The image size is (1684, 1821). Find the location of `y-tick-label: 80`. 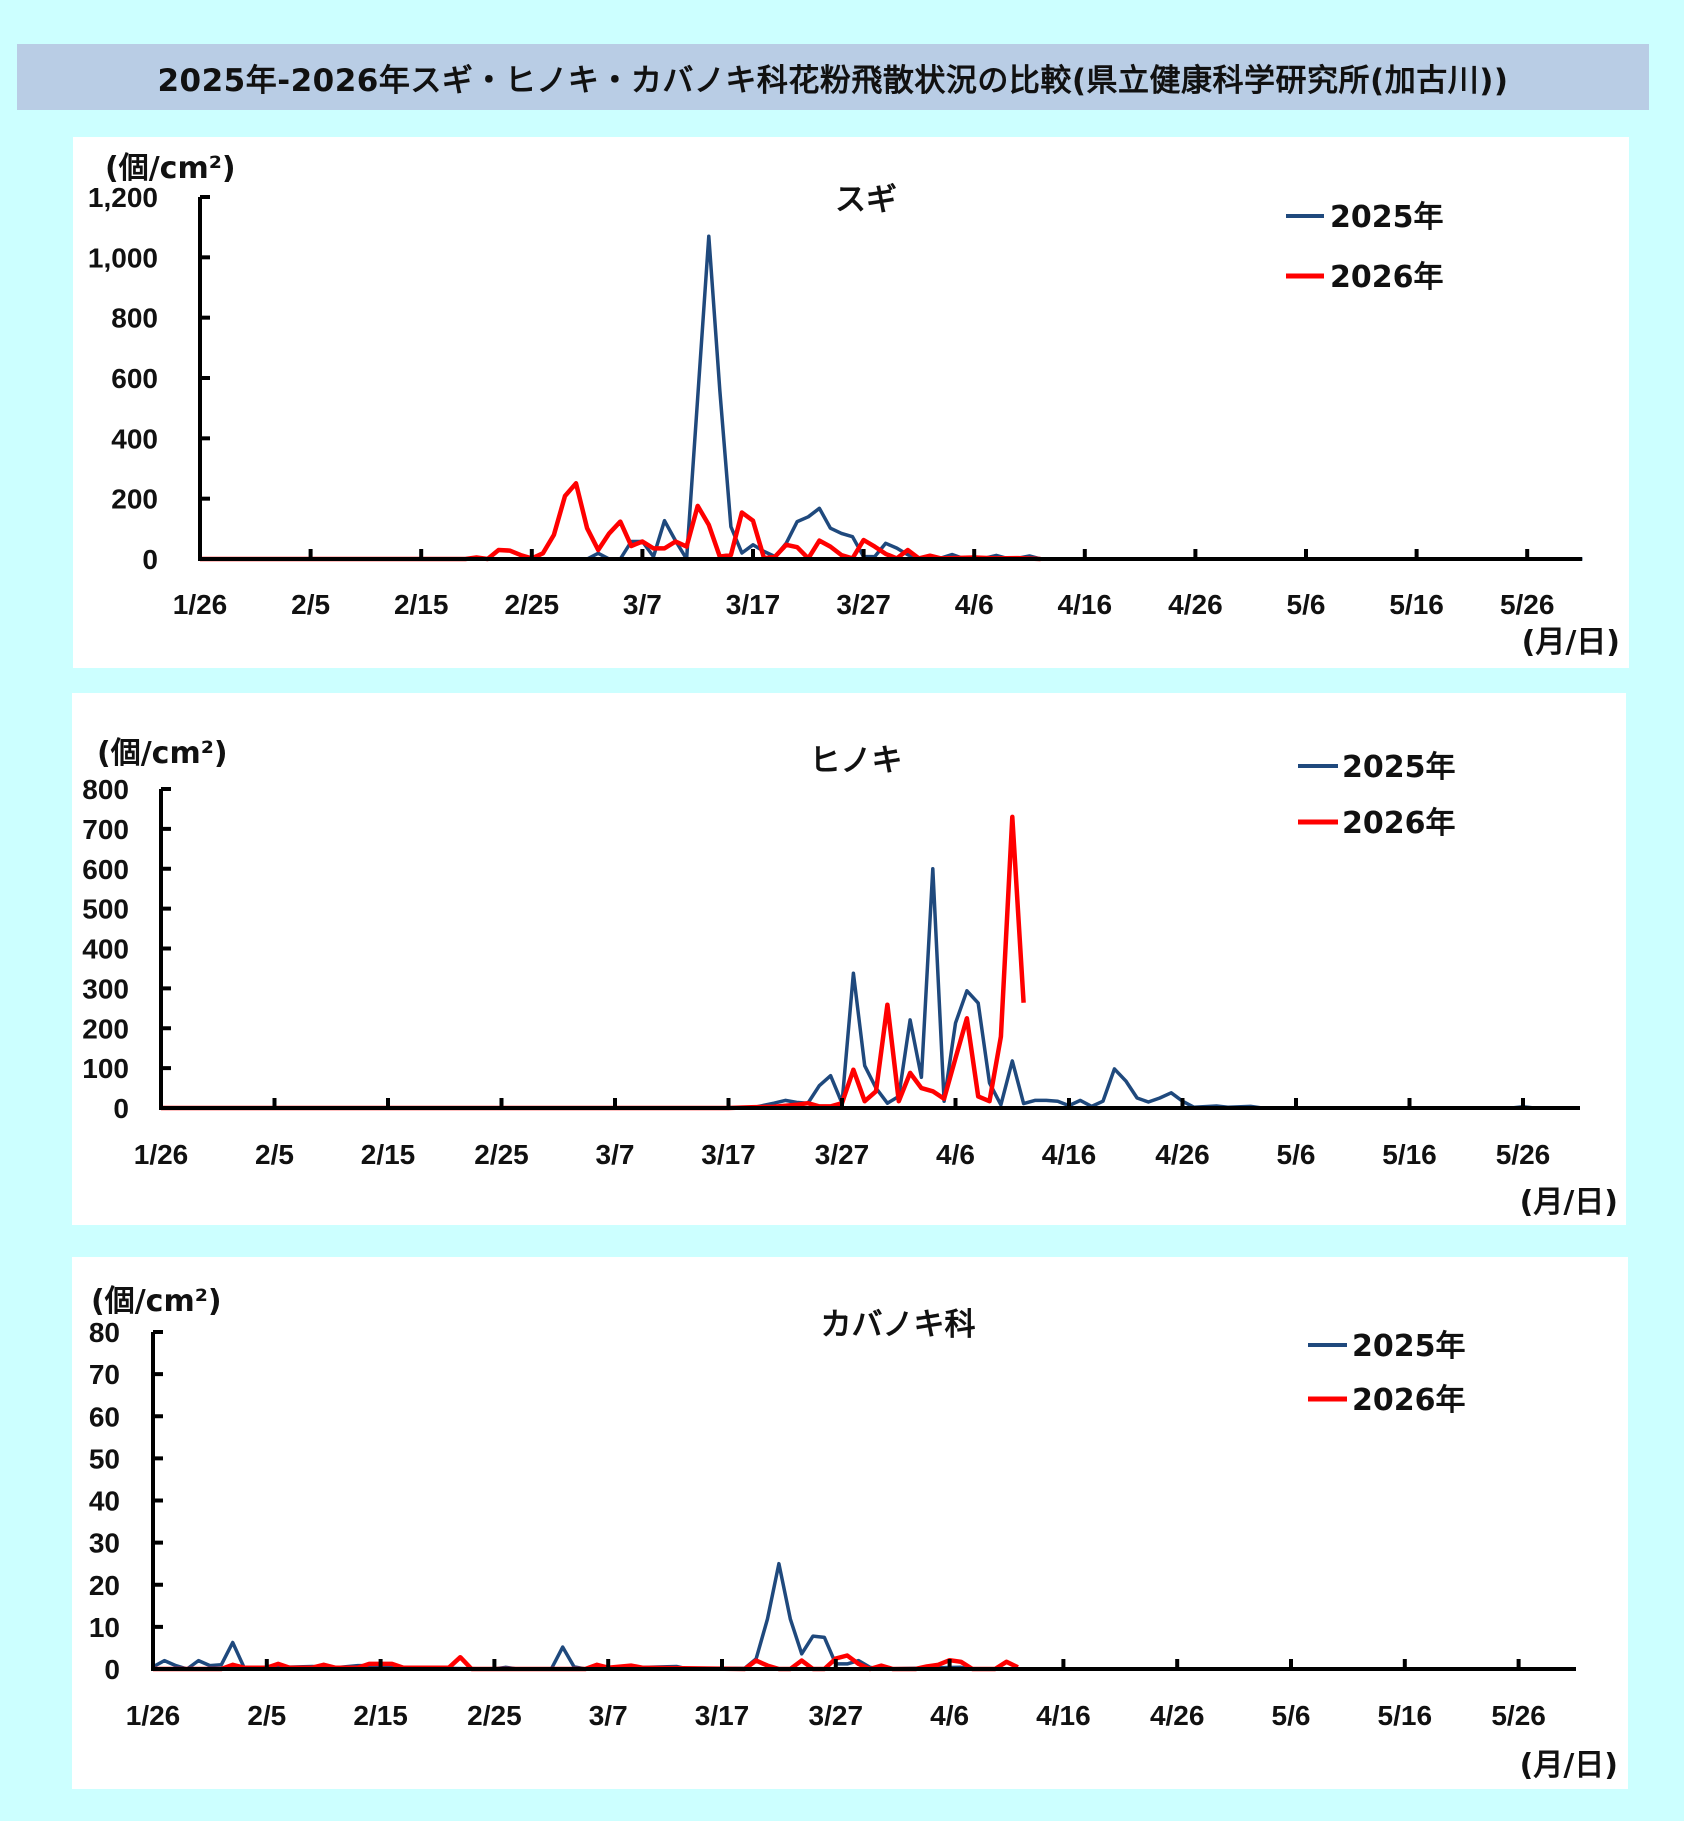

y-tick-label: 80 is located at coordinates (104, 1332).